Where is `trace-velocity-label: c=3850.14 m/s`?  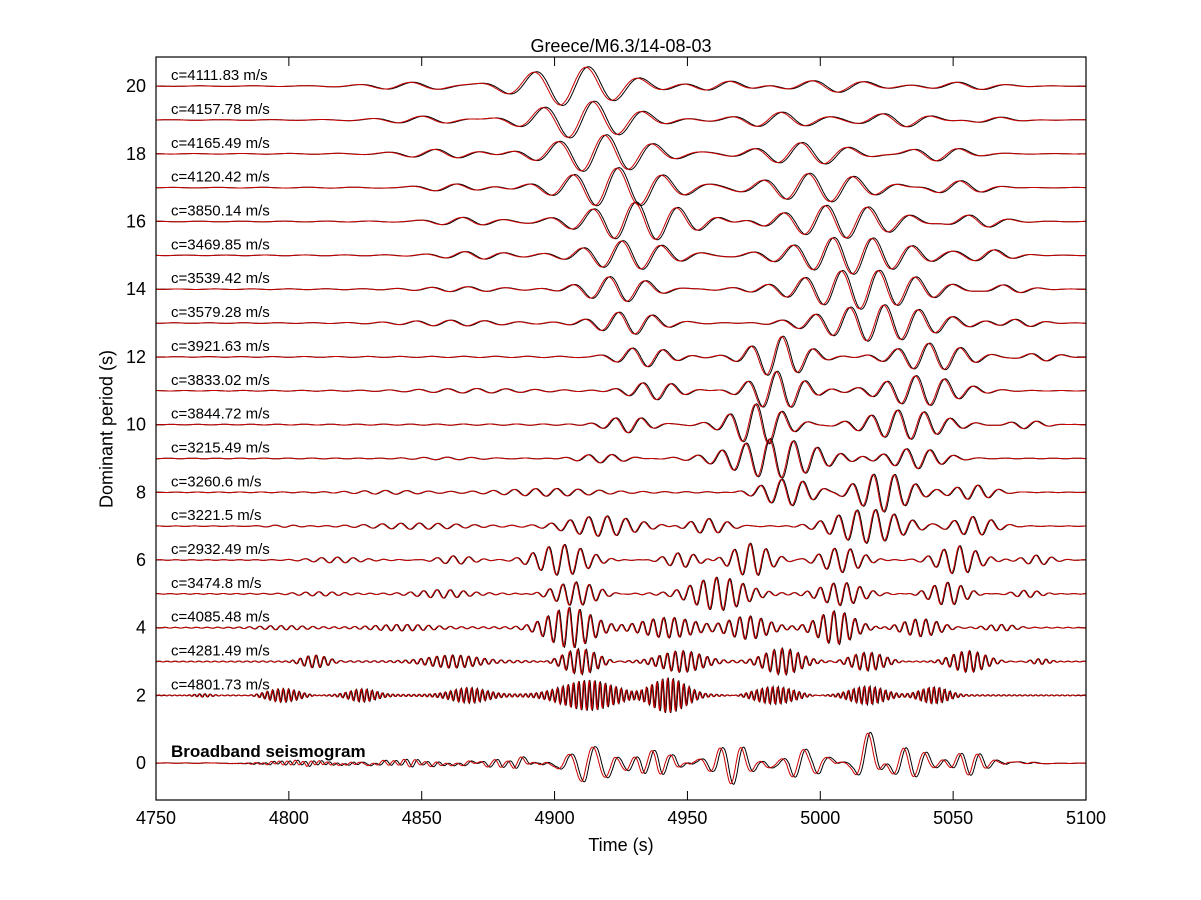 trace-velocity-label: c=3850.14 m/s is located at coordinates (220, 211).